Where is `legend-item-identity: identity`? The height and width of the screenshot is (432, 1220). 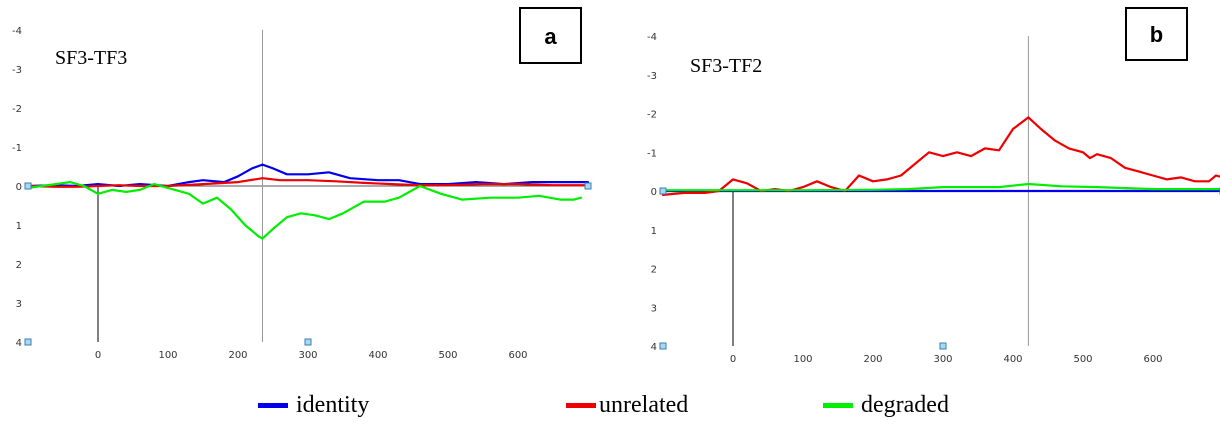 legend-item-identity: identity is located at coordinates (313, 405).